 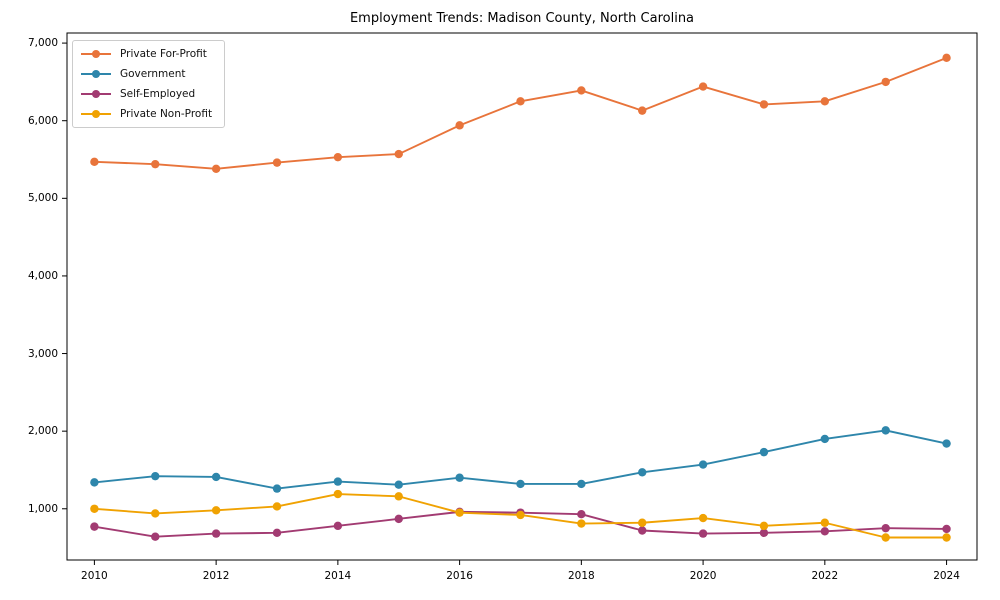 What do you see at coordinates (163, 54) in the screenshot?
I see `legend-label: Private For-Profit` at bounding box center [163, 54].